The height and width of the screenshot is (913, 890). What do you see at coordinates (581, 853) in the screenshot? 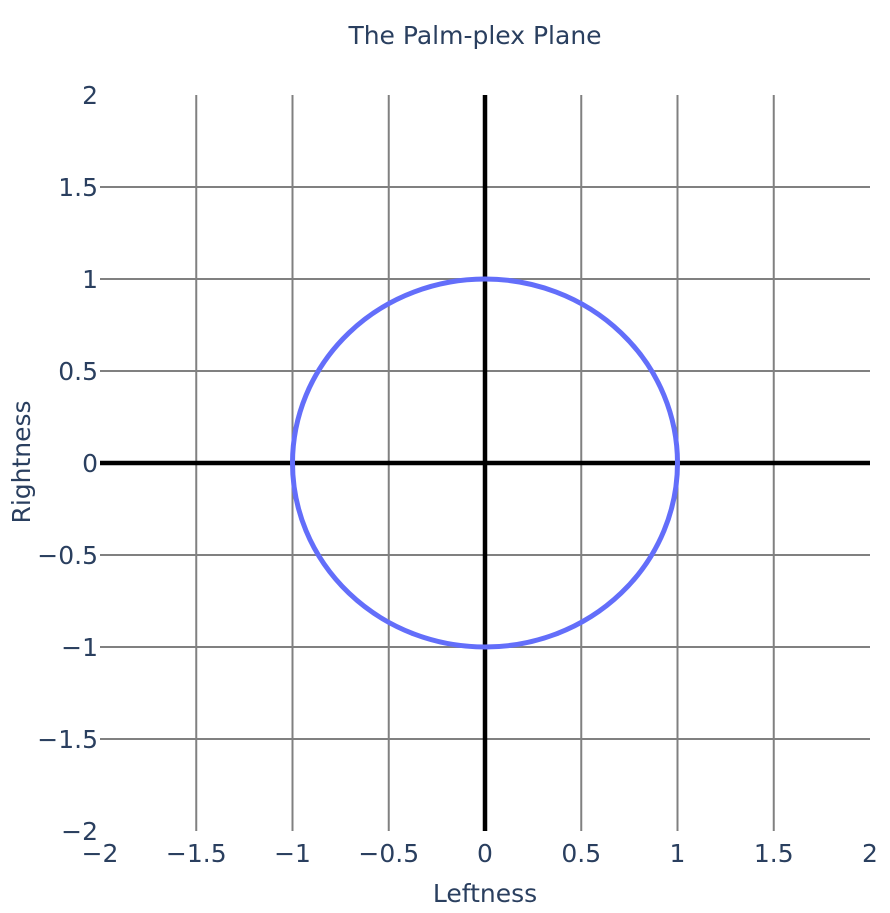
I see `x-tick-label: 0.5` at bounding box center [581, 853].